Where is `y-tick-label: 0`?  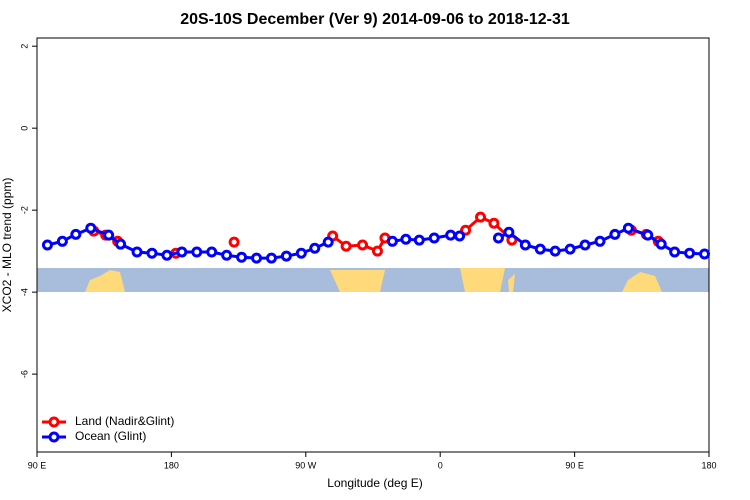
y-tick-label: 0 is located at coordinates (24, 128).